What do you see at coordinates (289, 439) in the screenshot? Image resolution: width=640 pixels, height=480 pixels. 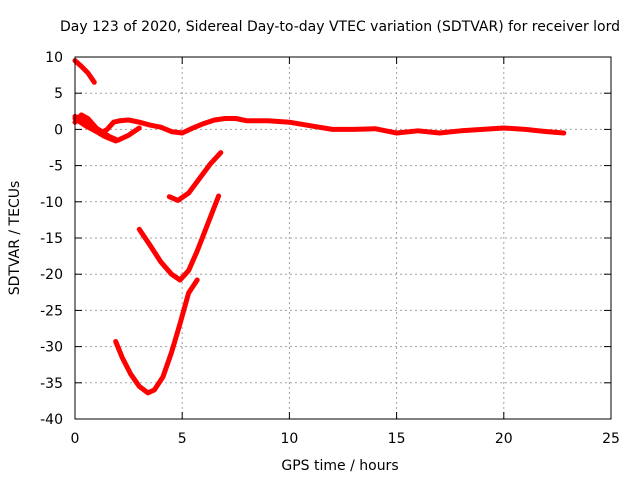 I see `x-tick-label: 10` at bounding box center [289, 439].